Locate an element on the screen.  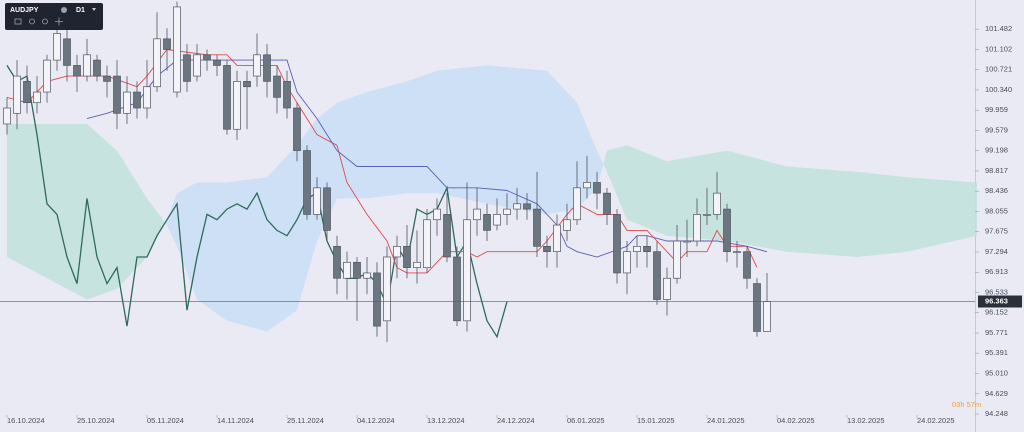
candle-countdown: 03h 57m is located at coordinates (966, 404).